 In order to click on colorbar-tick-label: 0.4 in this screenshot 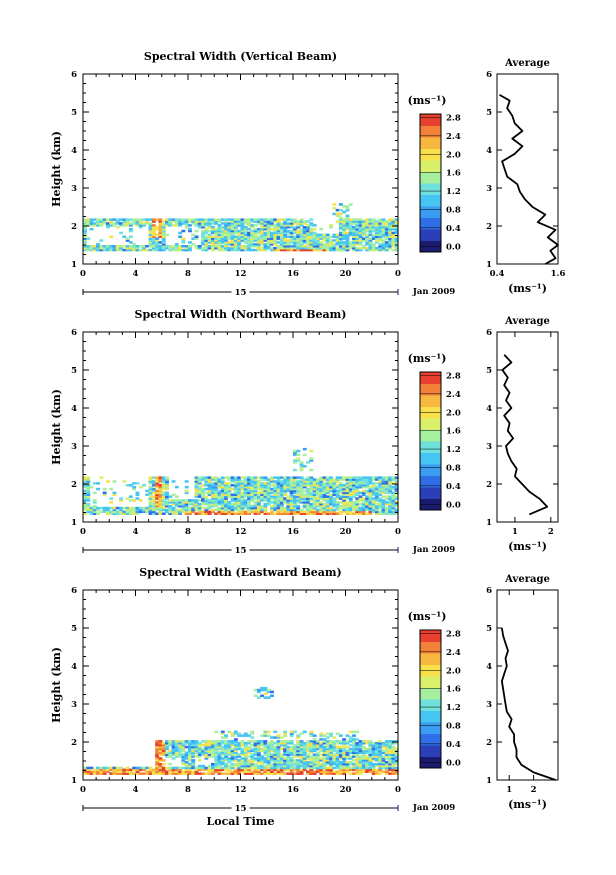, I will do `click(453, 487)`.